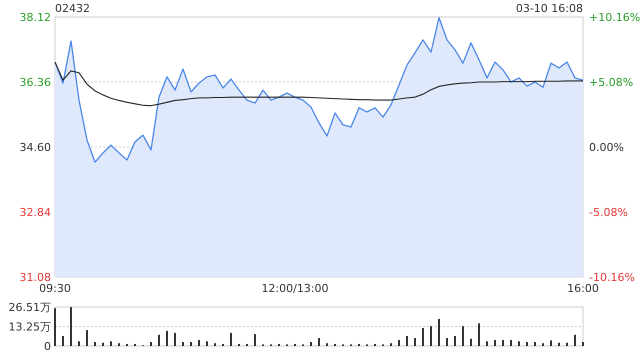 Image resolution: width=640 pixels, height=360 pixels. What do you see at coordinates (72, 8) in the screenshot?
I see `chart-title: 02432` at bounding box center [72, 8].